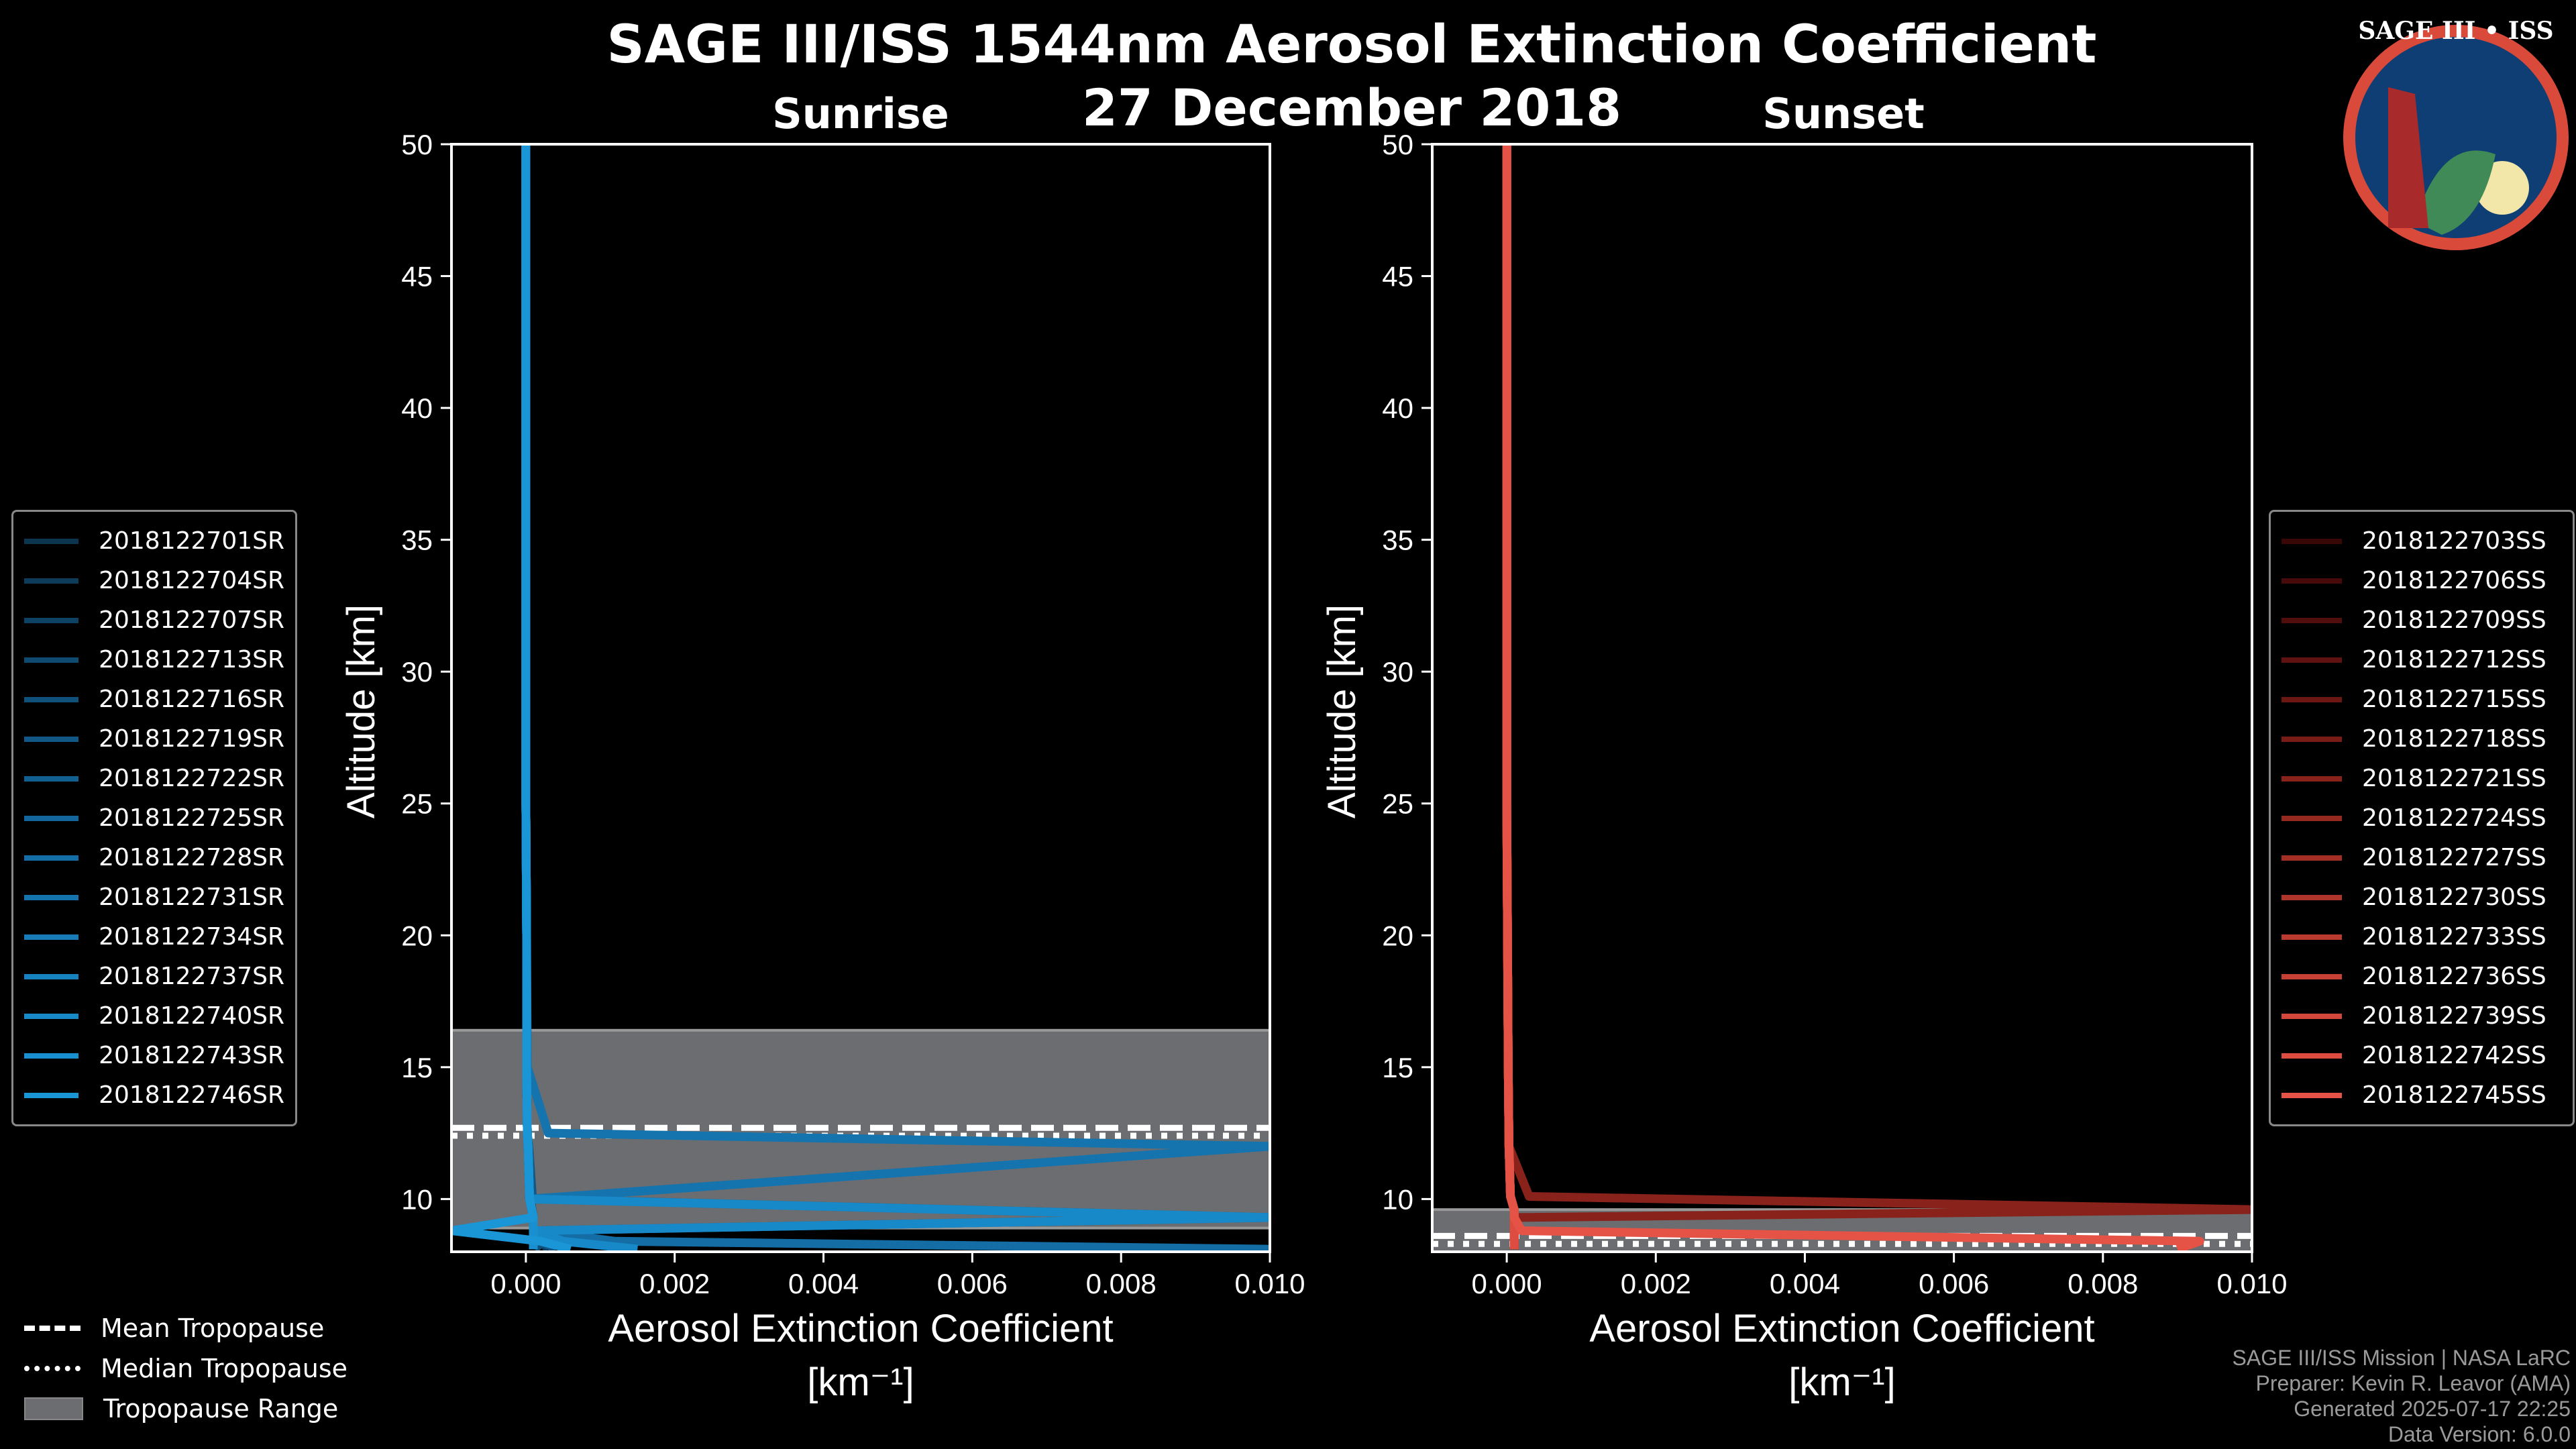 This screenshot has height=1449, width=2576. Describe the element at coordinates (2454, 857) in the screenshot. I see `legend-label: 2018122727SS` at that location.